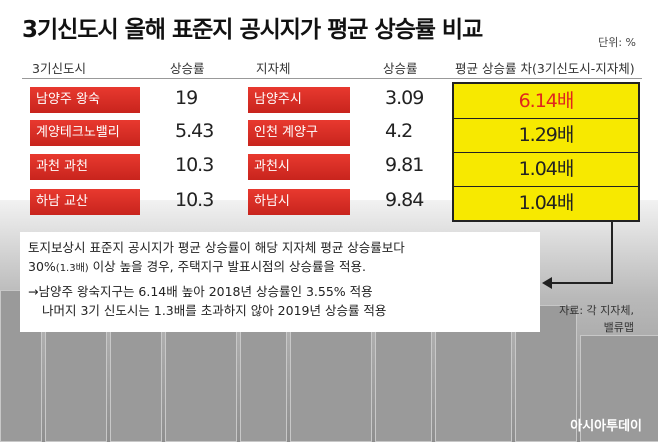 The height and width of the screenshot is (442, 658). What do you see at coordinates (332, 78) in the screenshot?
I see `header-rule` at bounding box center [332, 78].